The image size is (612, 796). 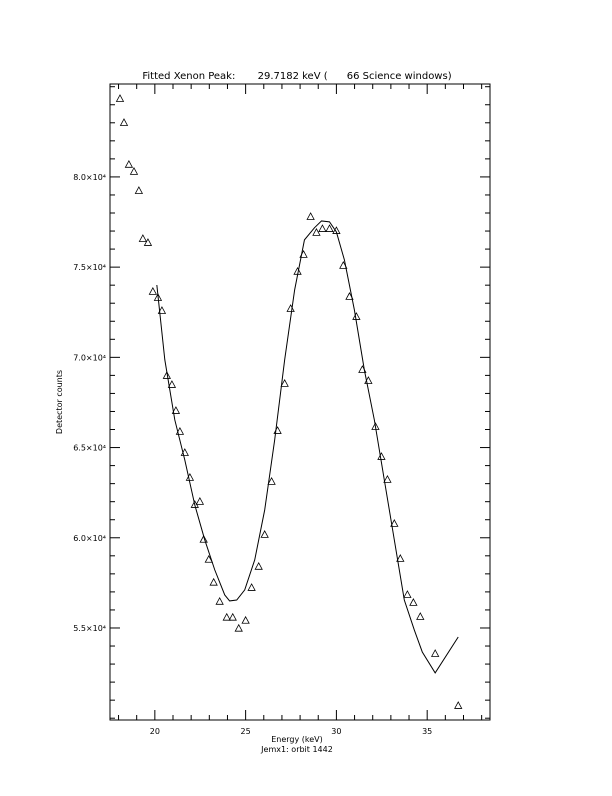 What do you see at coordinates (89, 538) in the screenshot?
I see `y-tick-label: 6.0×10⁴` at bounding box center [89, 538].